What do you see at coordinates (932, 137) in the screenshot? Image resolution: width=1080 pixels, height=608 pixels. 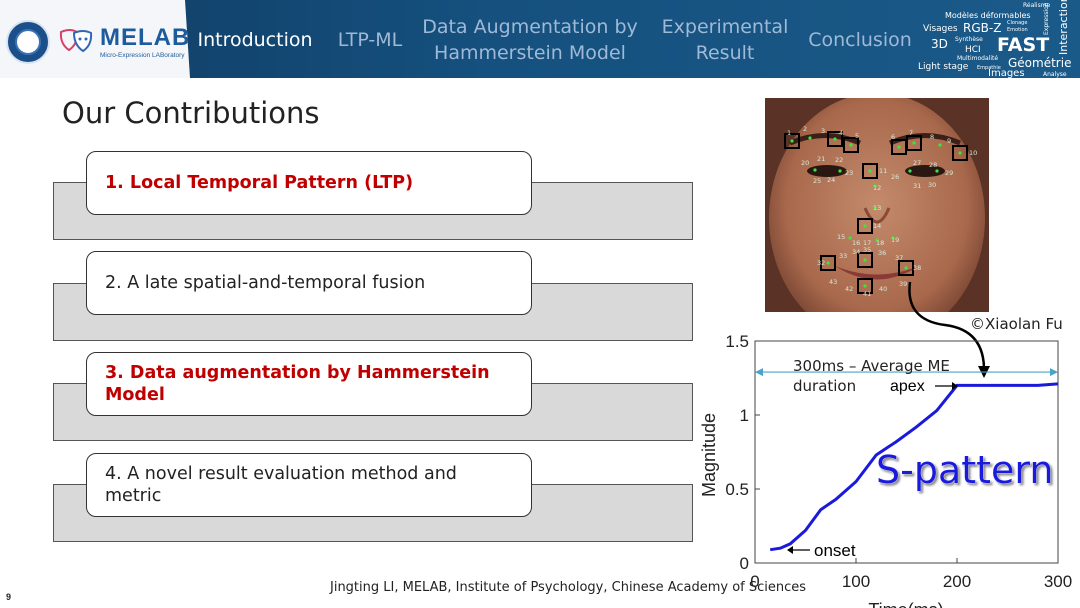 I see `landmark-label: 8` at bounding box center [932, 137].